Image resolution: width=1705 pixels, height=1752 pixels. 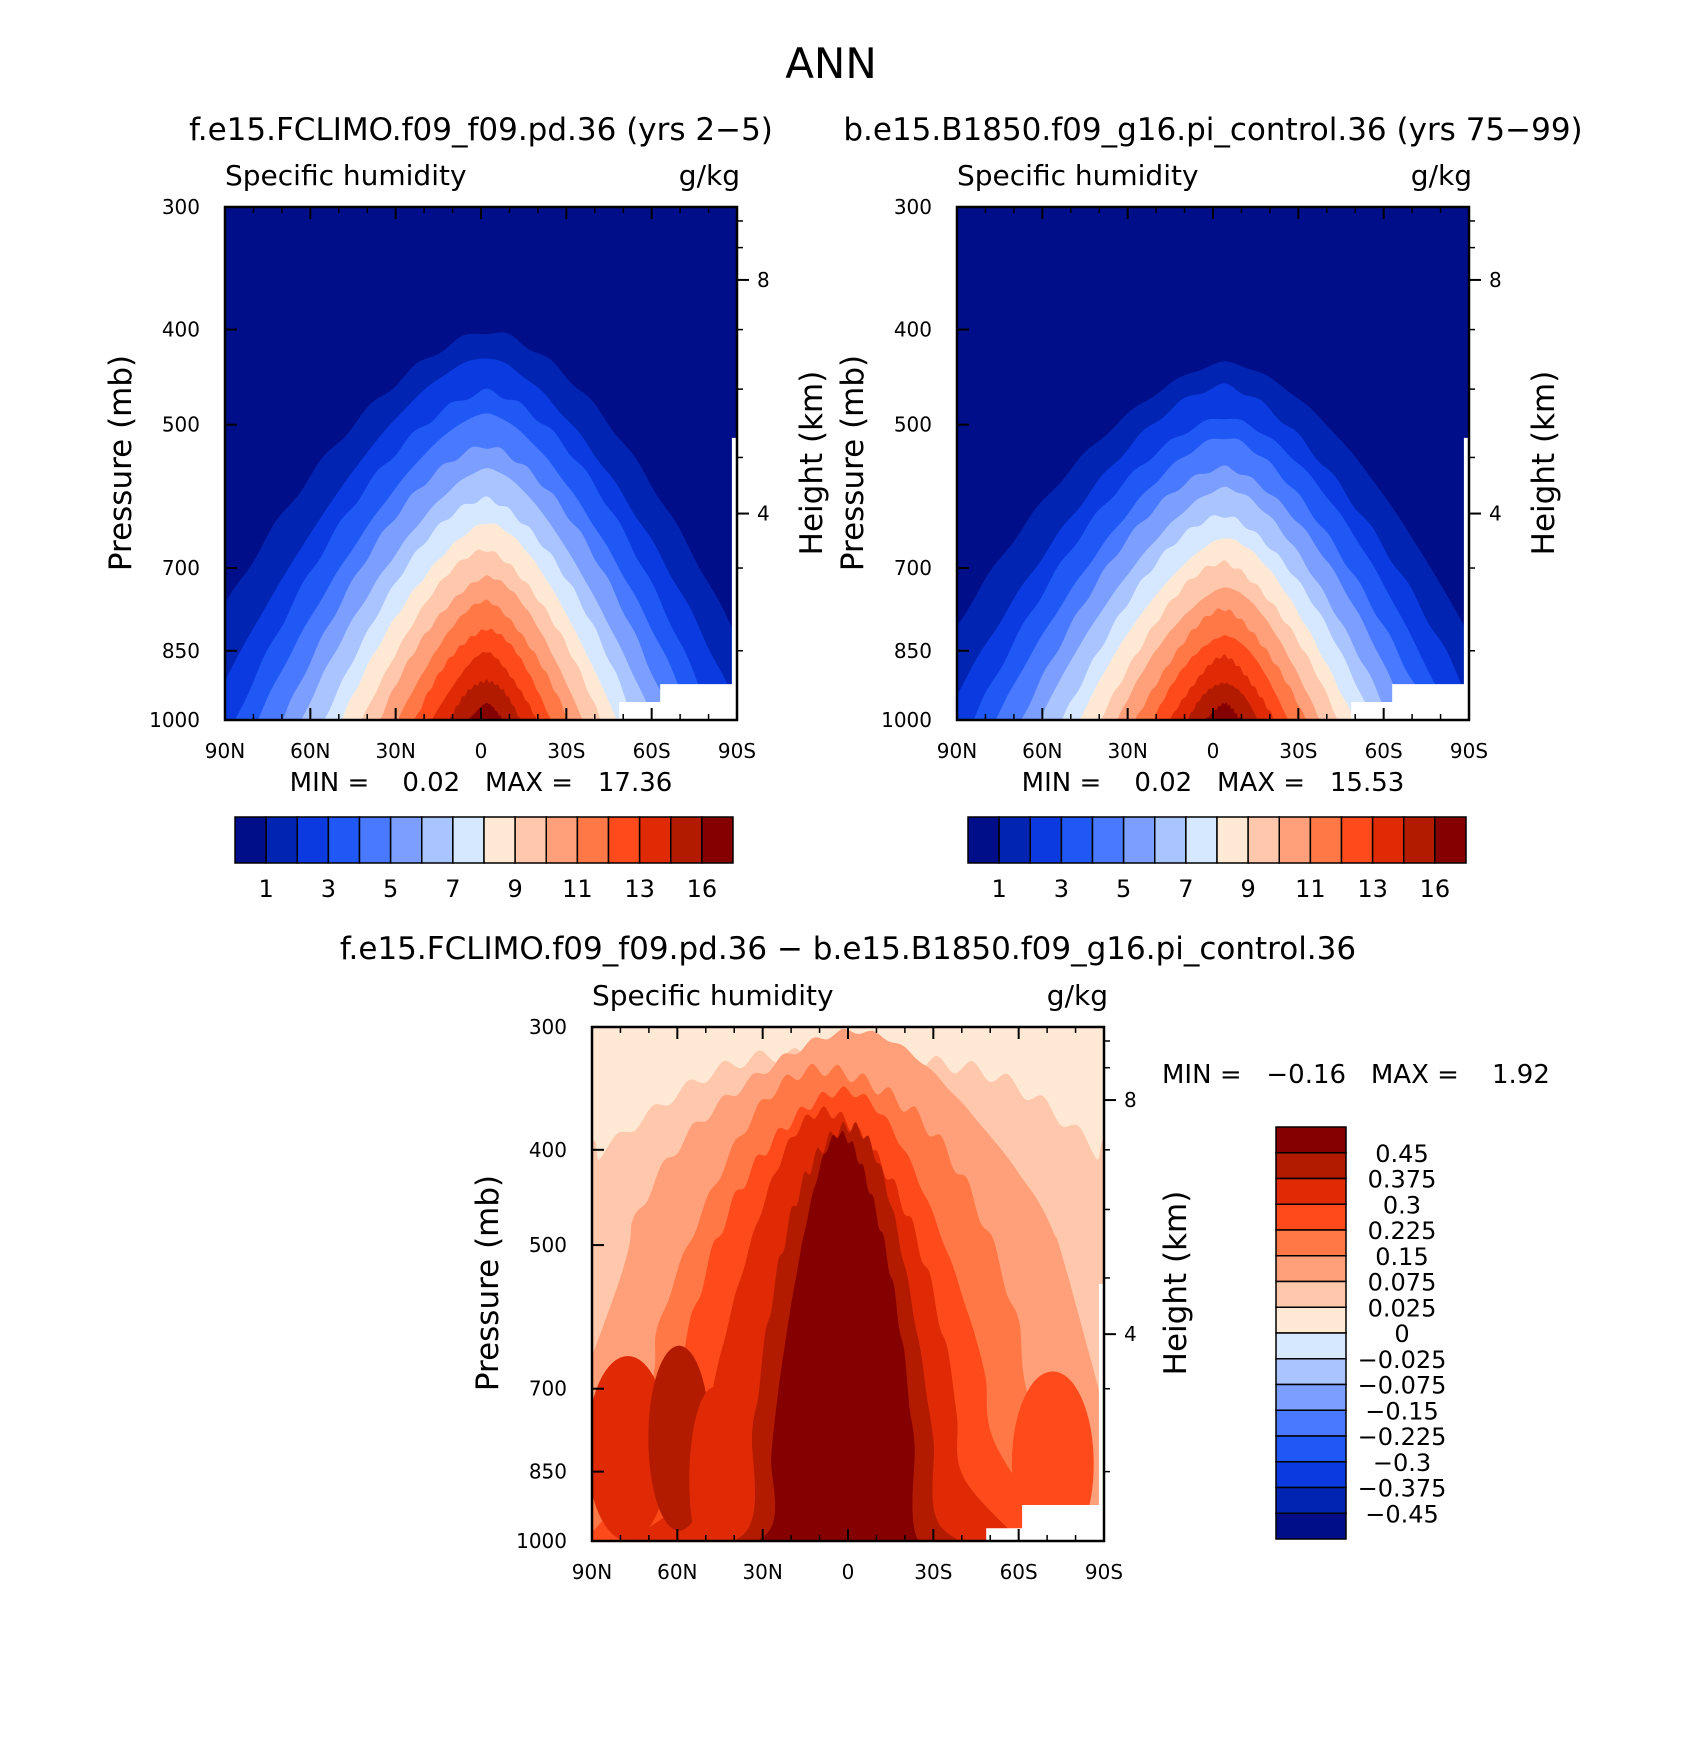 What do you see at coordinates (1402, 1489) in the screenshot?
I see `colorbar-label: −0.375` at bounding box center [1402, 1489].